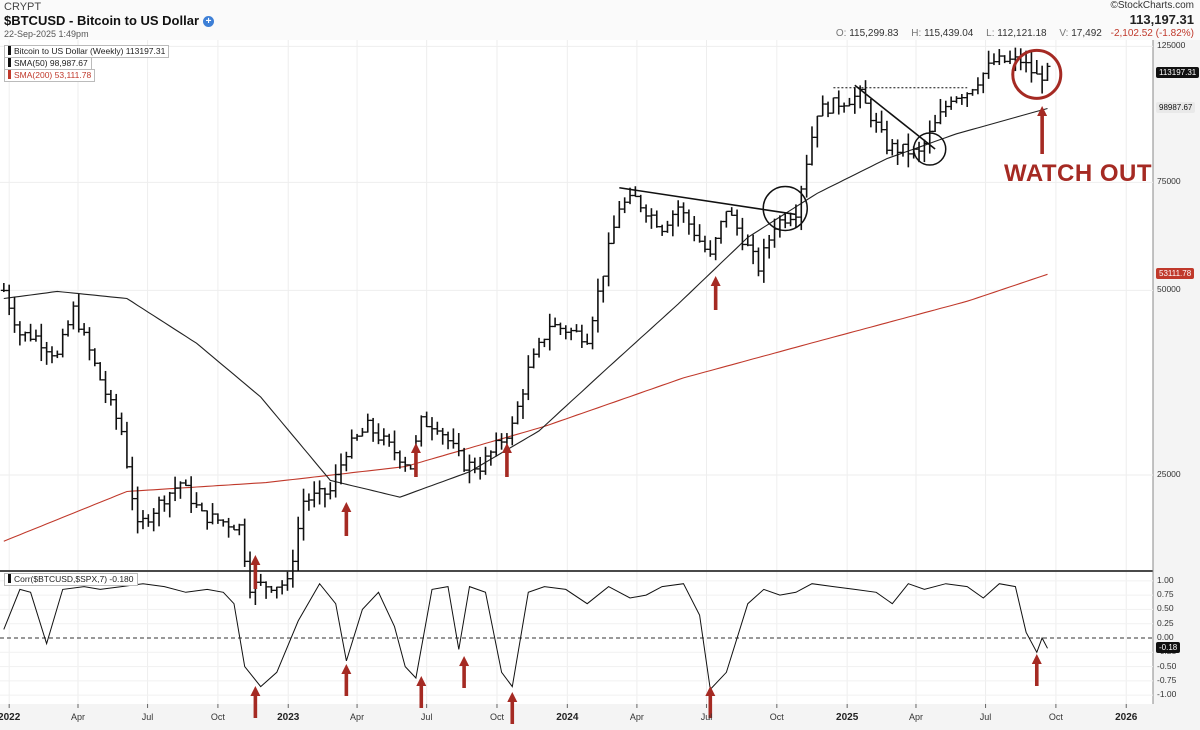 This screenshot has width=1200, height=730. What do you see at coordinates (1178, 72) in the screenshot?
I see `price-tag: 113197.31` at bounding box center [1178, 72].